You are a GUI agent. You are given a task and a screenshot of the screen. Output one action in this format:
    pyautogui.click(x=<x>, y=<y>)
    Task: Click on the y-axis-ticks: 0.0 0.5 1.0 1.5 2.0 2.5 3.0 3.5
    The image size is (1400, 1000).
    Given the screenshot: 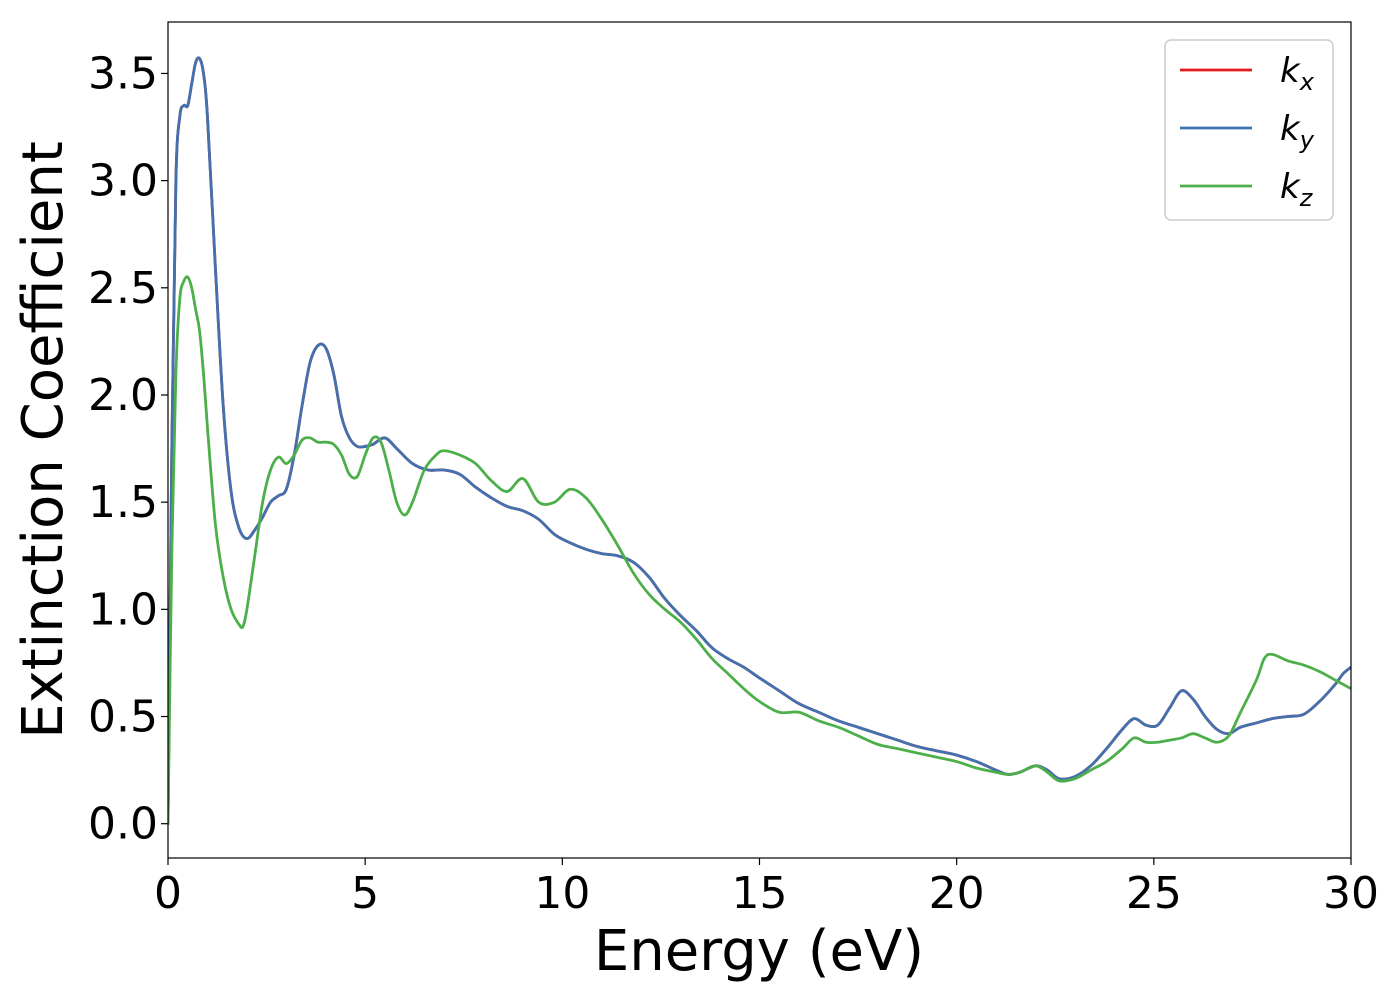 What is the action you would take?
    pyautogui.click(x=128, y=449)
    